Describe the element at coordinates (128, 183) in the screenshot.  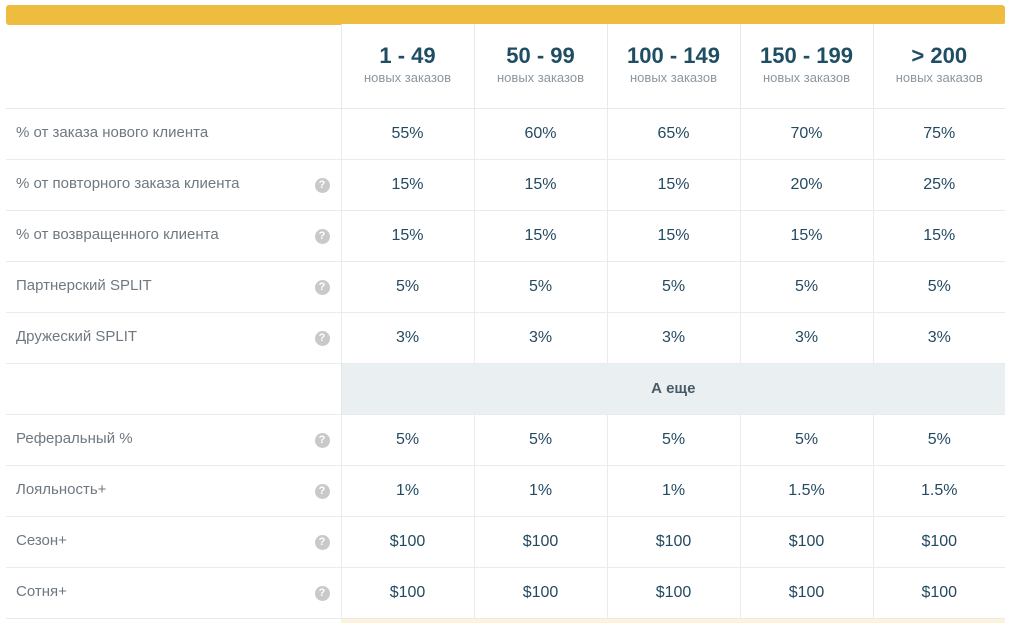
I see `row-label-text: % от повторного заказа клиента` at that location.